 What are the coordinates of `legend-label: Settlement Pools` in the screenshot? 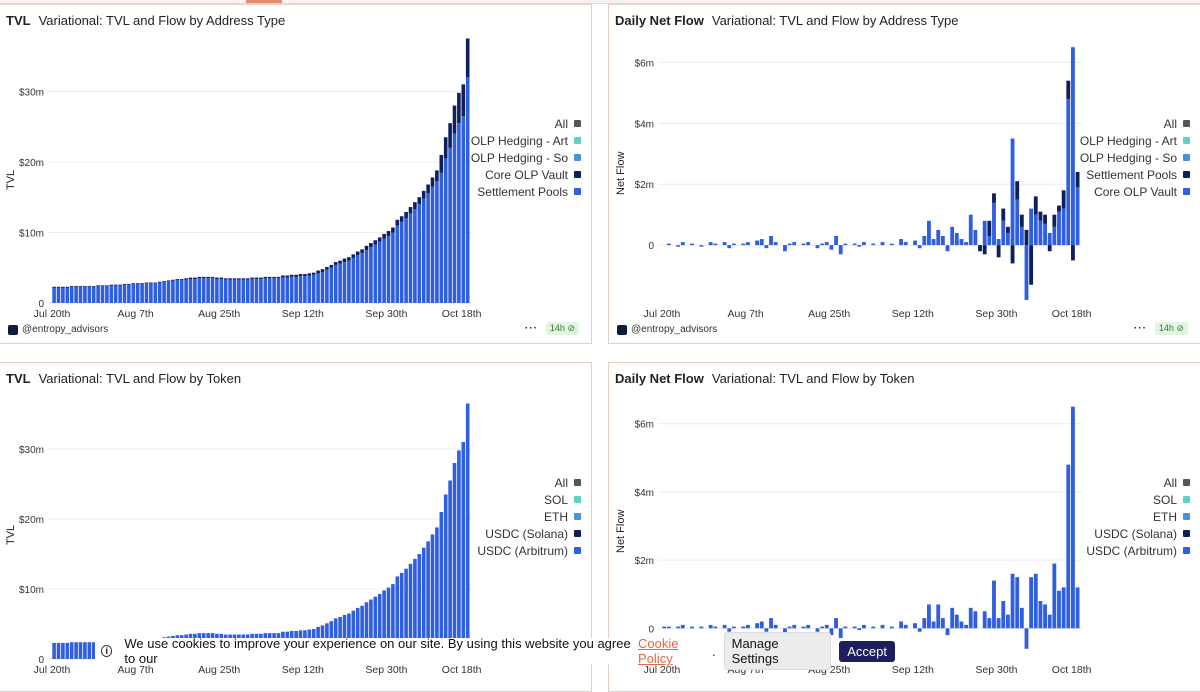 It's located at (522, 191).